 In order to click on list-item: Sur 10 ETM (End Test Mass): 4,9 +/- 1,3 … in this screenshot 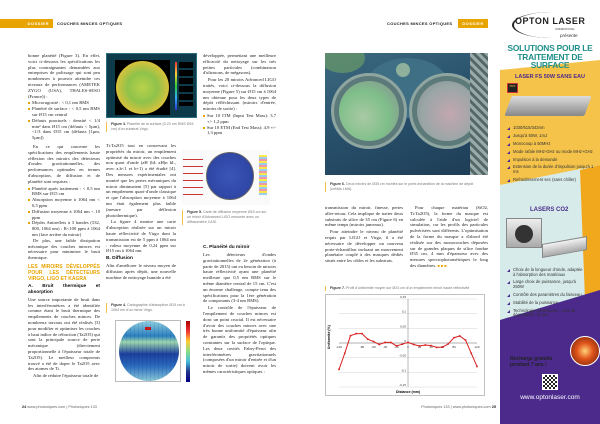, I will do `click(239, 131)`.